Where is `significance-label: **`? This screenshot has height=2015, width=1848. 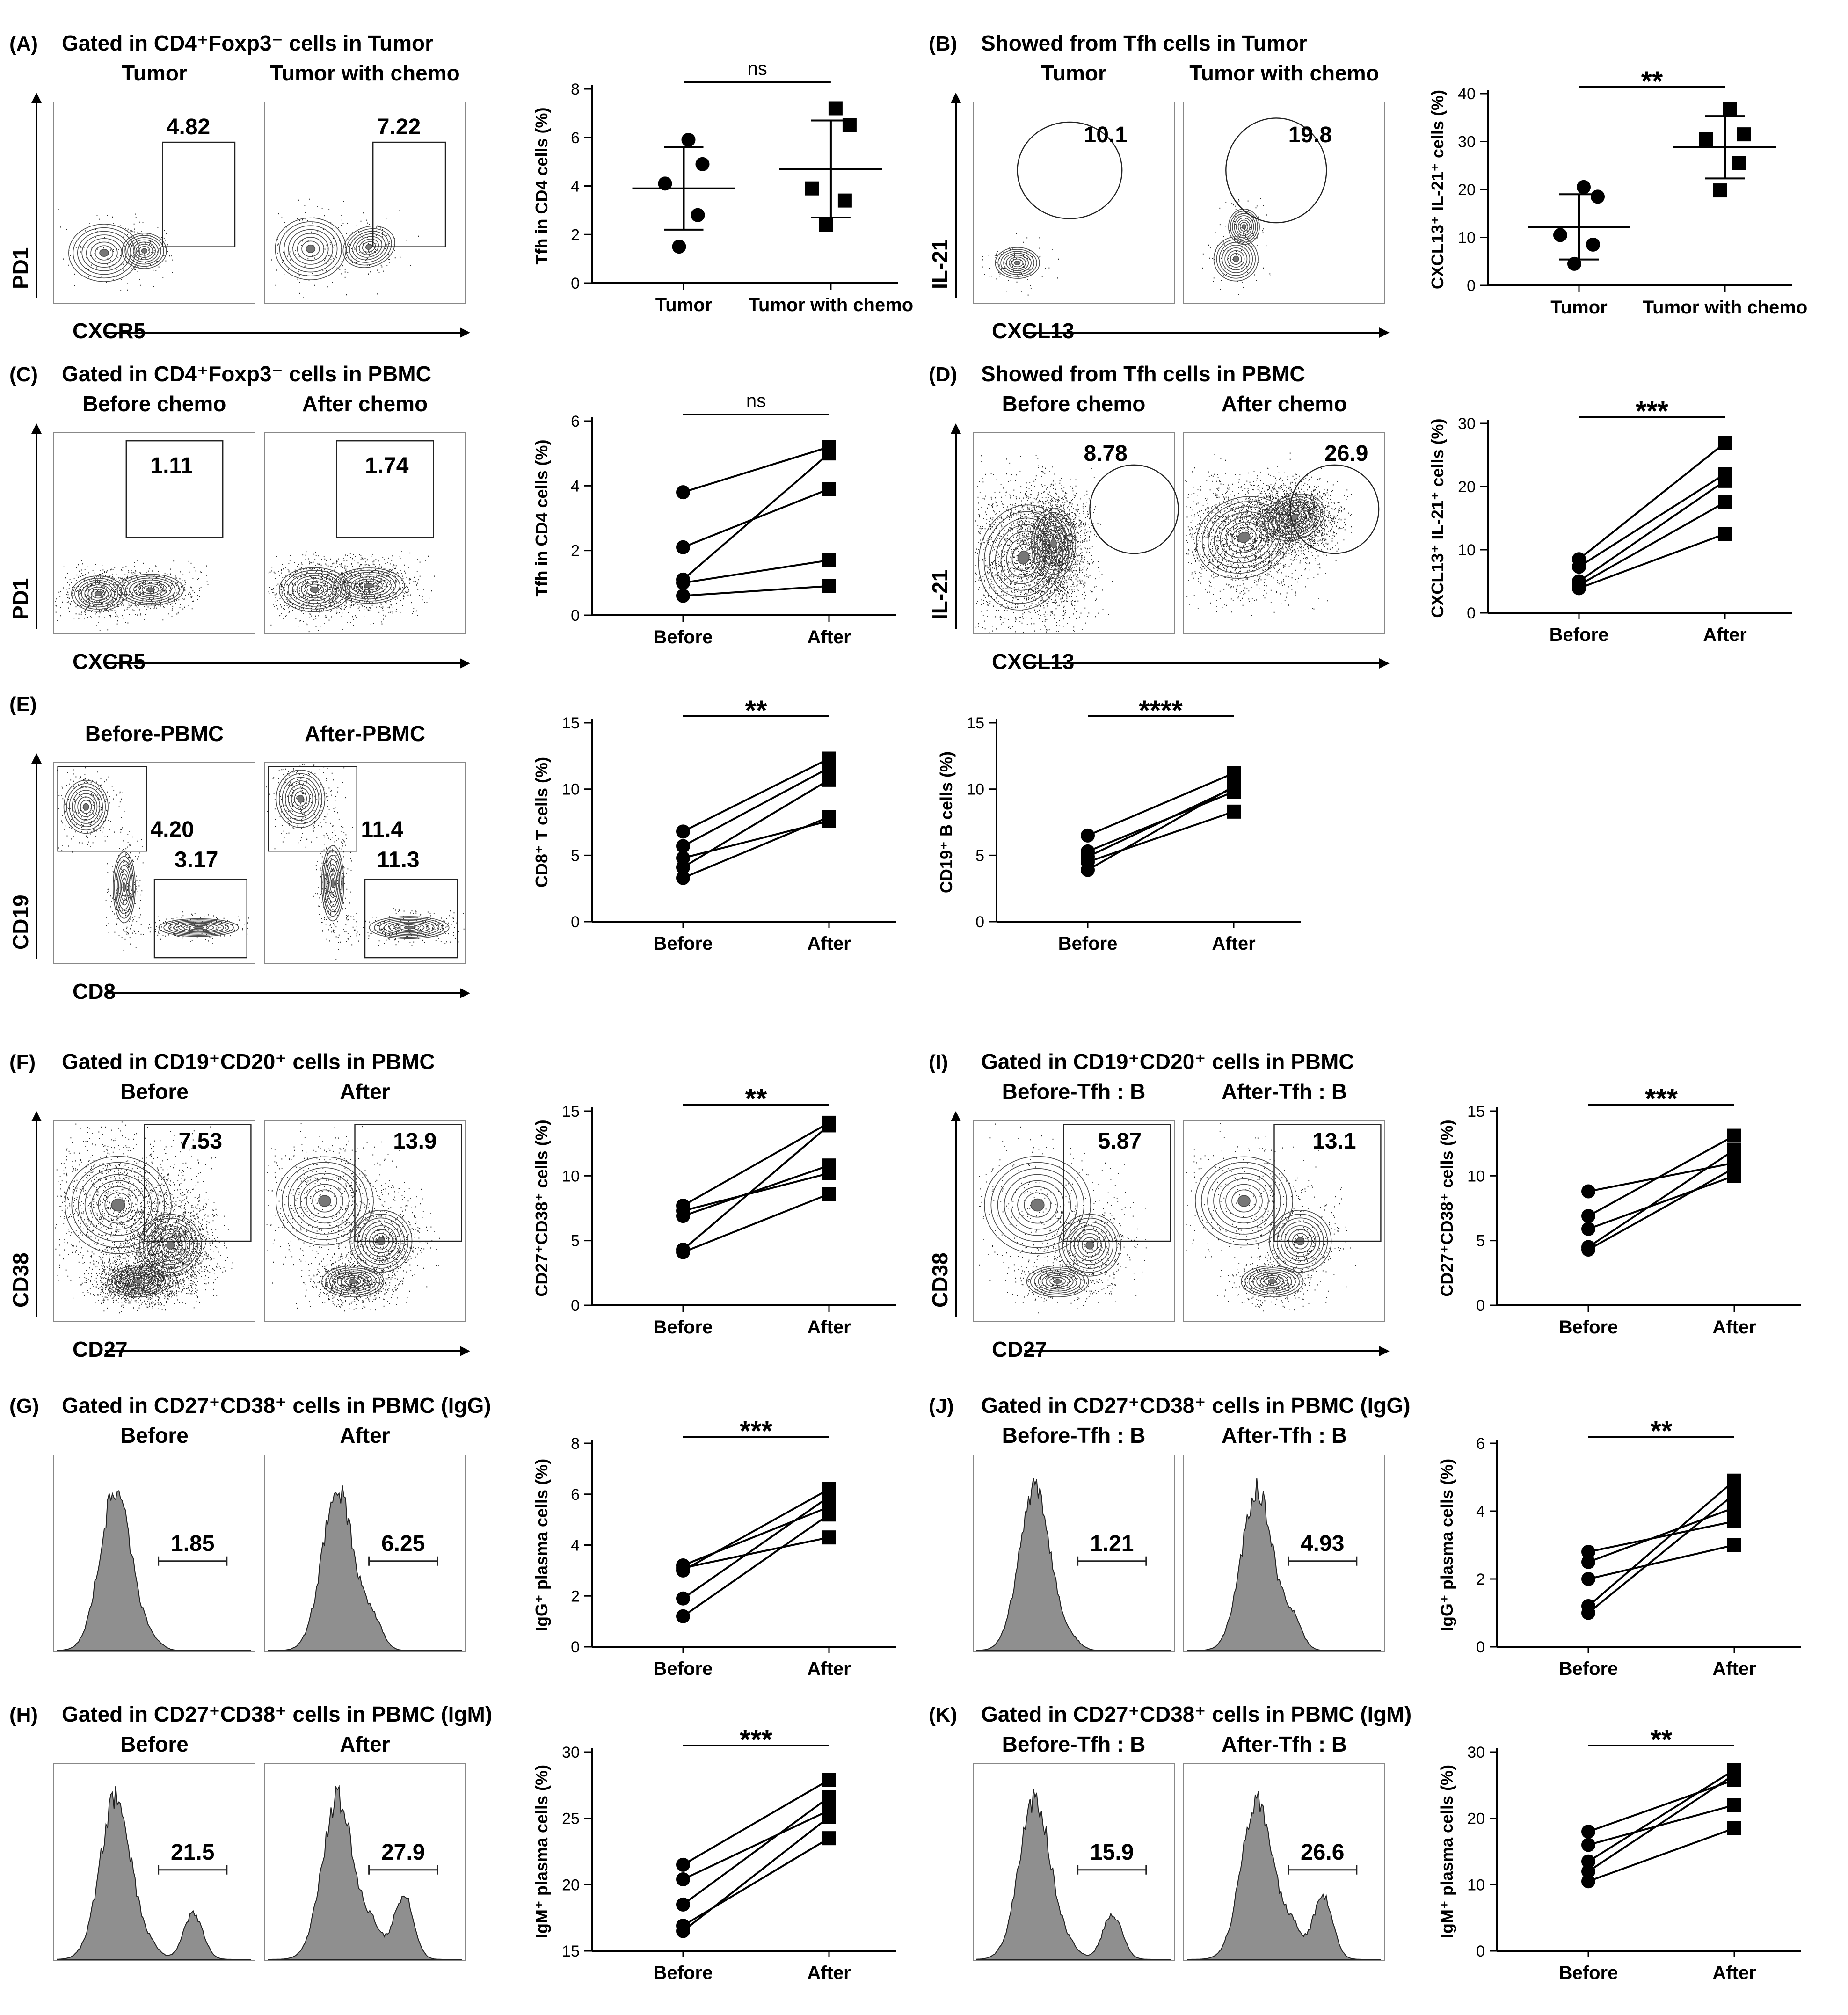
significance-label: ** is located at coordinates (1662, 1431).